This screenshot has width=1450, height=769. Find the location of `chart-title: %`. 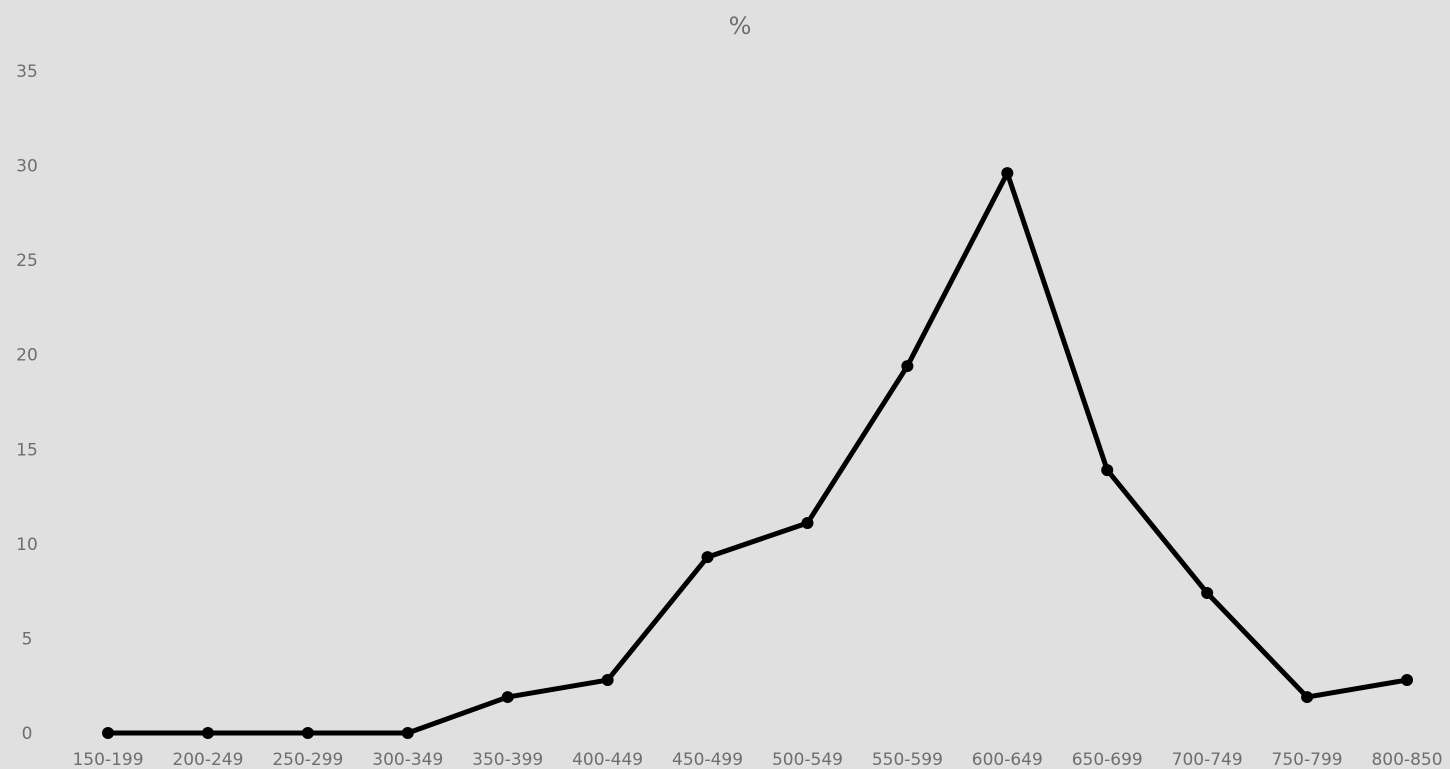

chart-title: % is located at coordinates (740, 26).